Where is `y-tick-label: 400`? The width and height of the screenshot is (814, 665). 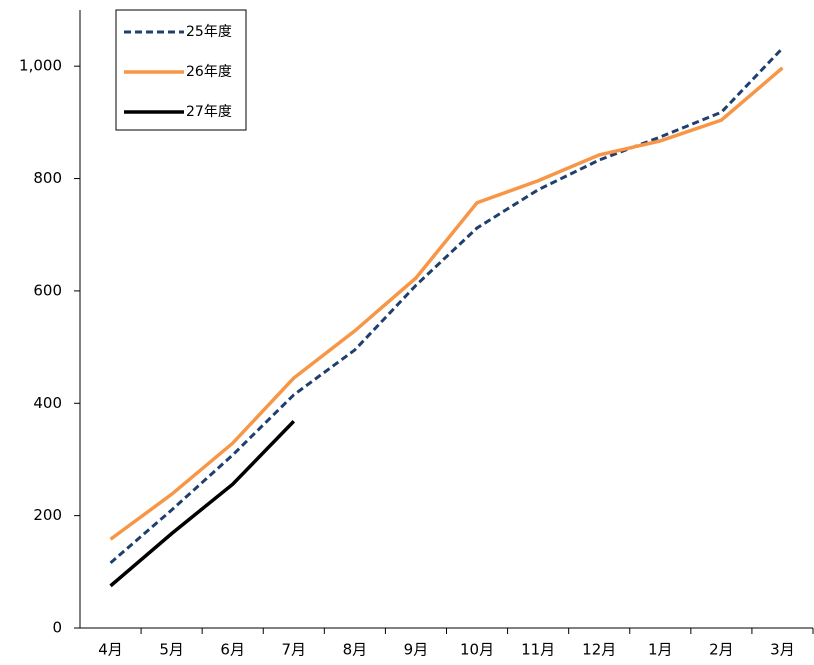 y-tick-label: 400 is located at coordinates (47, 403).